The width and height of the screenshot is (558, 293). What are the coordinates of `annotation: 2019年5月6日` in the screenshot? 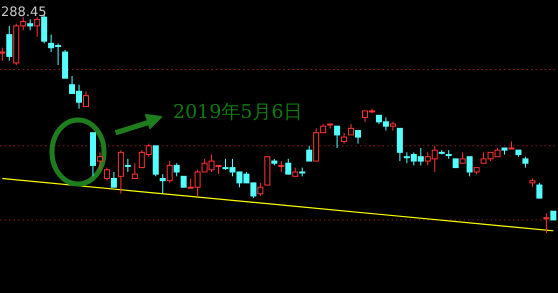 It's located at (238, 112).